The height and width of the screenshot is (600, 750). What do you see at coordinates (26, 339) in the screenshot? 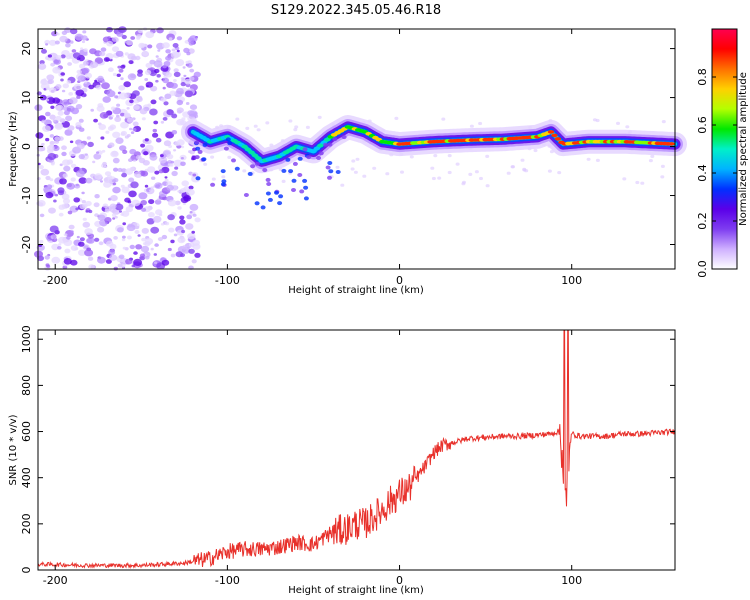
I see `y-tick-label: 1000` at bounding box center [26, 339].